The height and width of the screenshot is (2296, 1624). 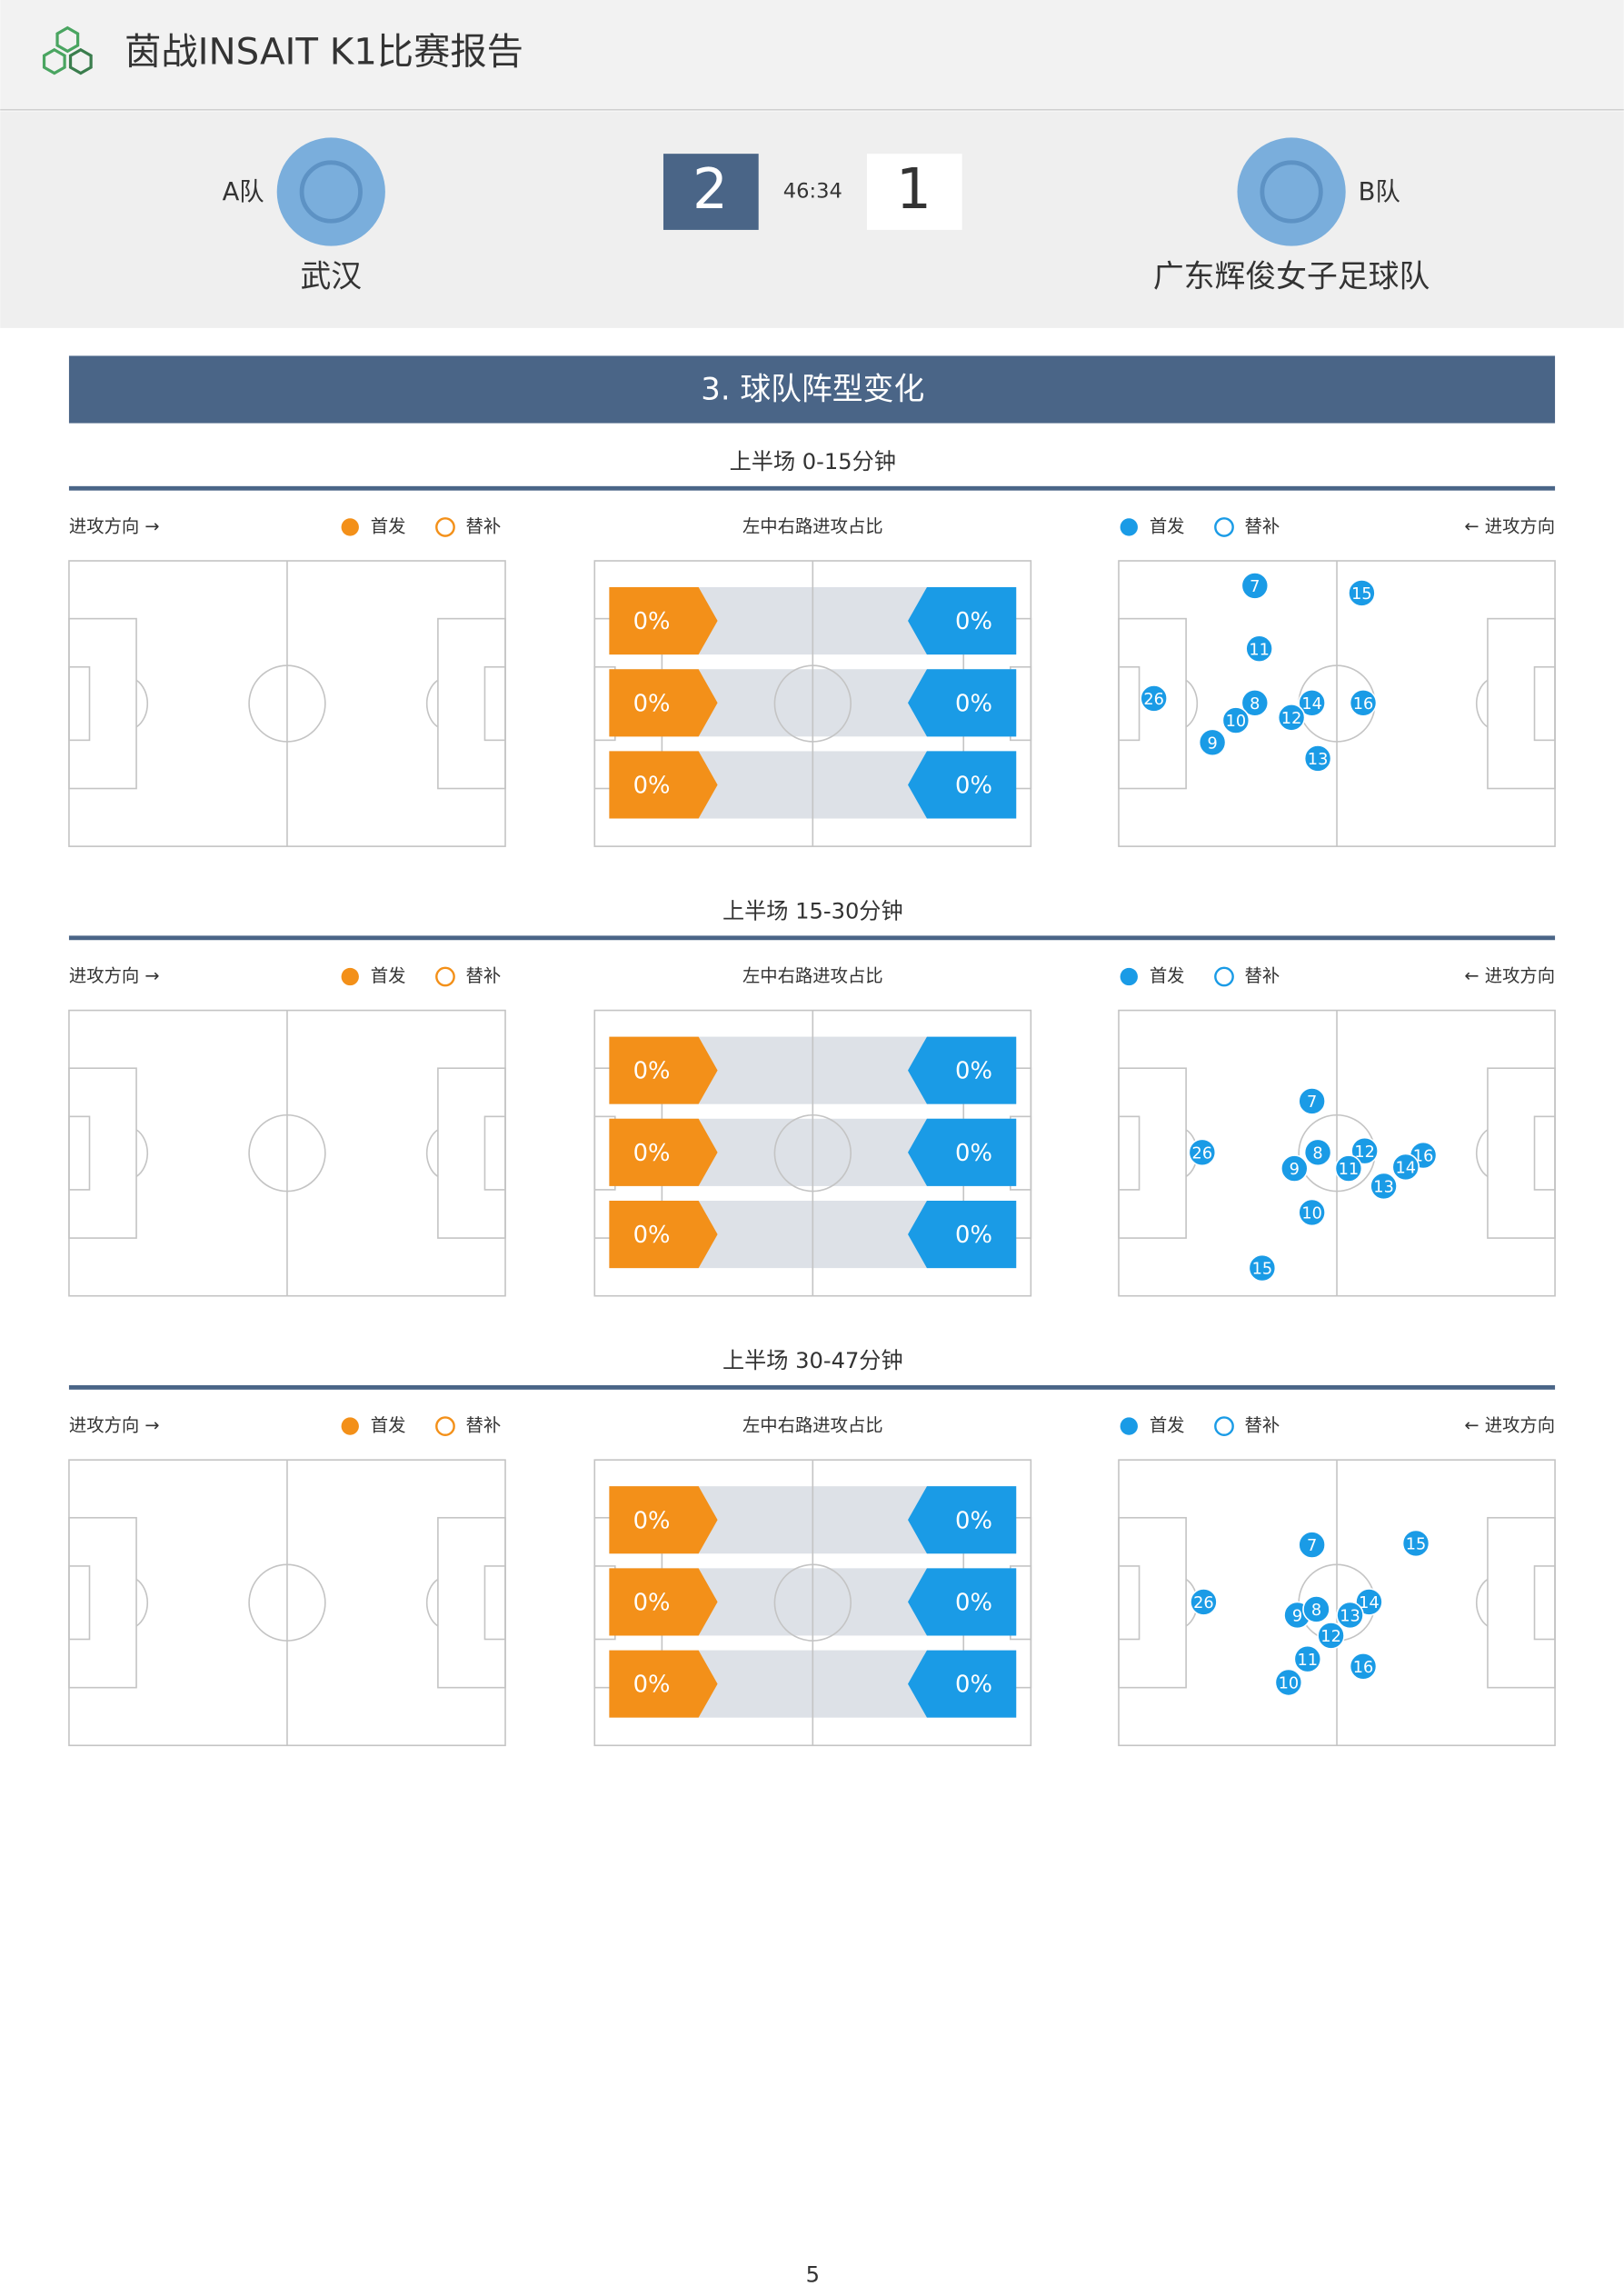 What do you see at coordinates (812, 219) in the screenshot?
I see `scoreboard-bg` at bounding box center [812, 219].